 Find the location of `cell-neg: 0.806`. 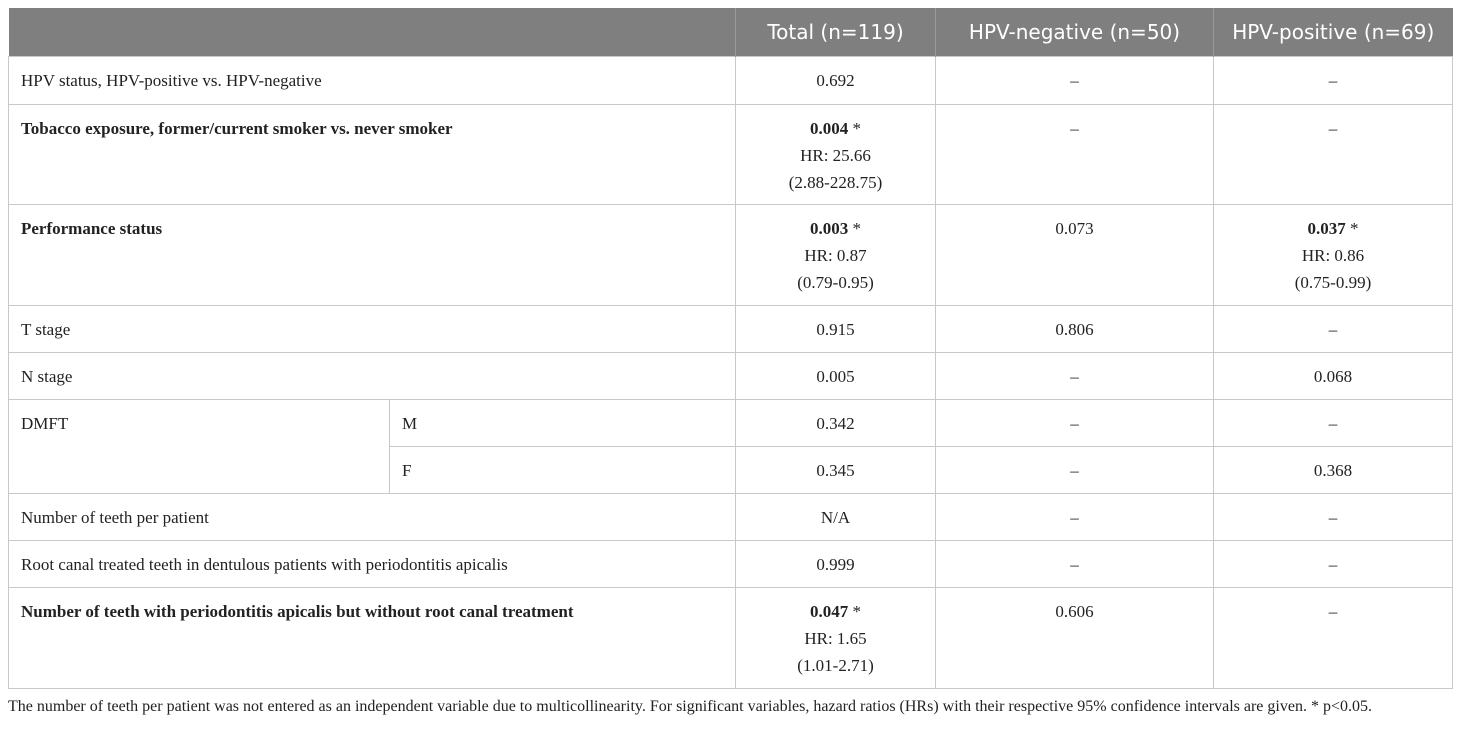

cell-neg: 0.806 is located at coordinates (1074, 329).